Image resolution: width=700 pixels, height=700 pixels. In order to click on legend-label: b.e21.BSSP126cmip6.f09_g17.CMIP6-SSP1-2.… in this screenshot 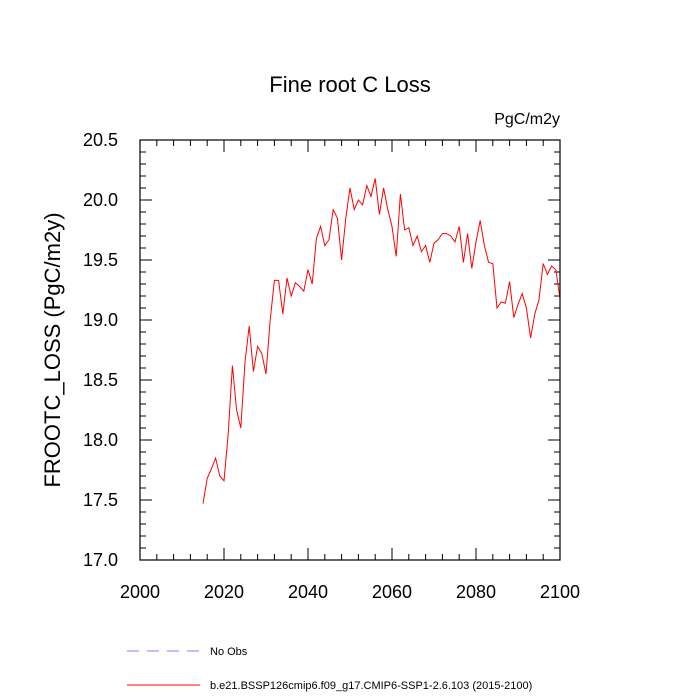, I will do `click(371, 686)`.